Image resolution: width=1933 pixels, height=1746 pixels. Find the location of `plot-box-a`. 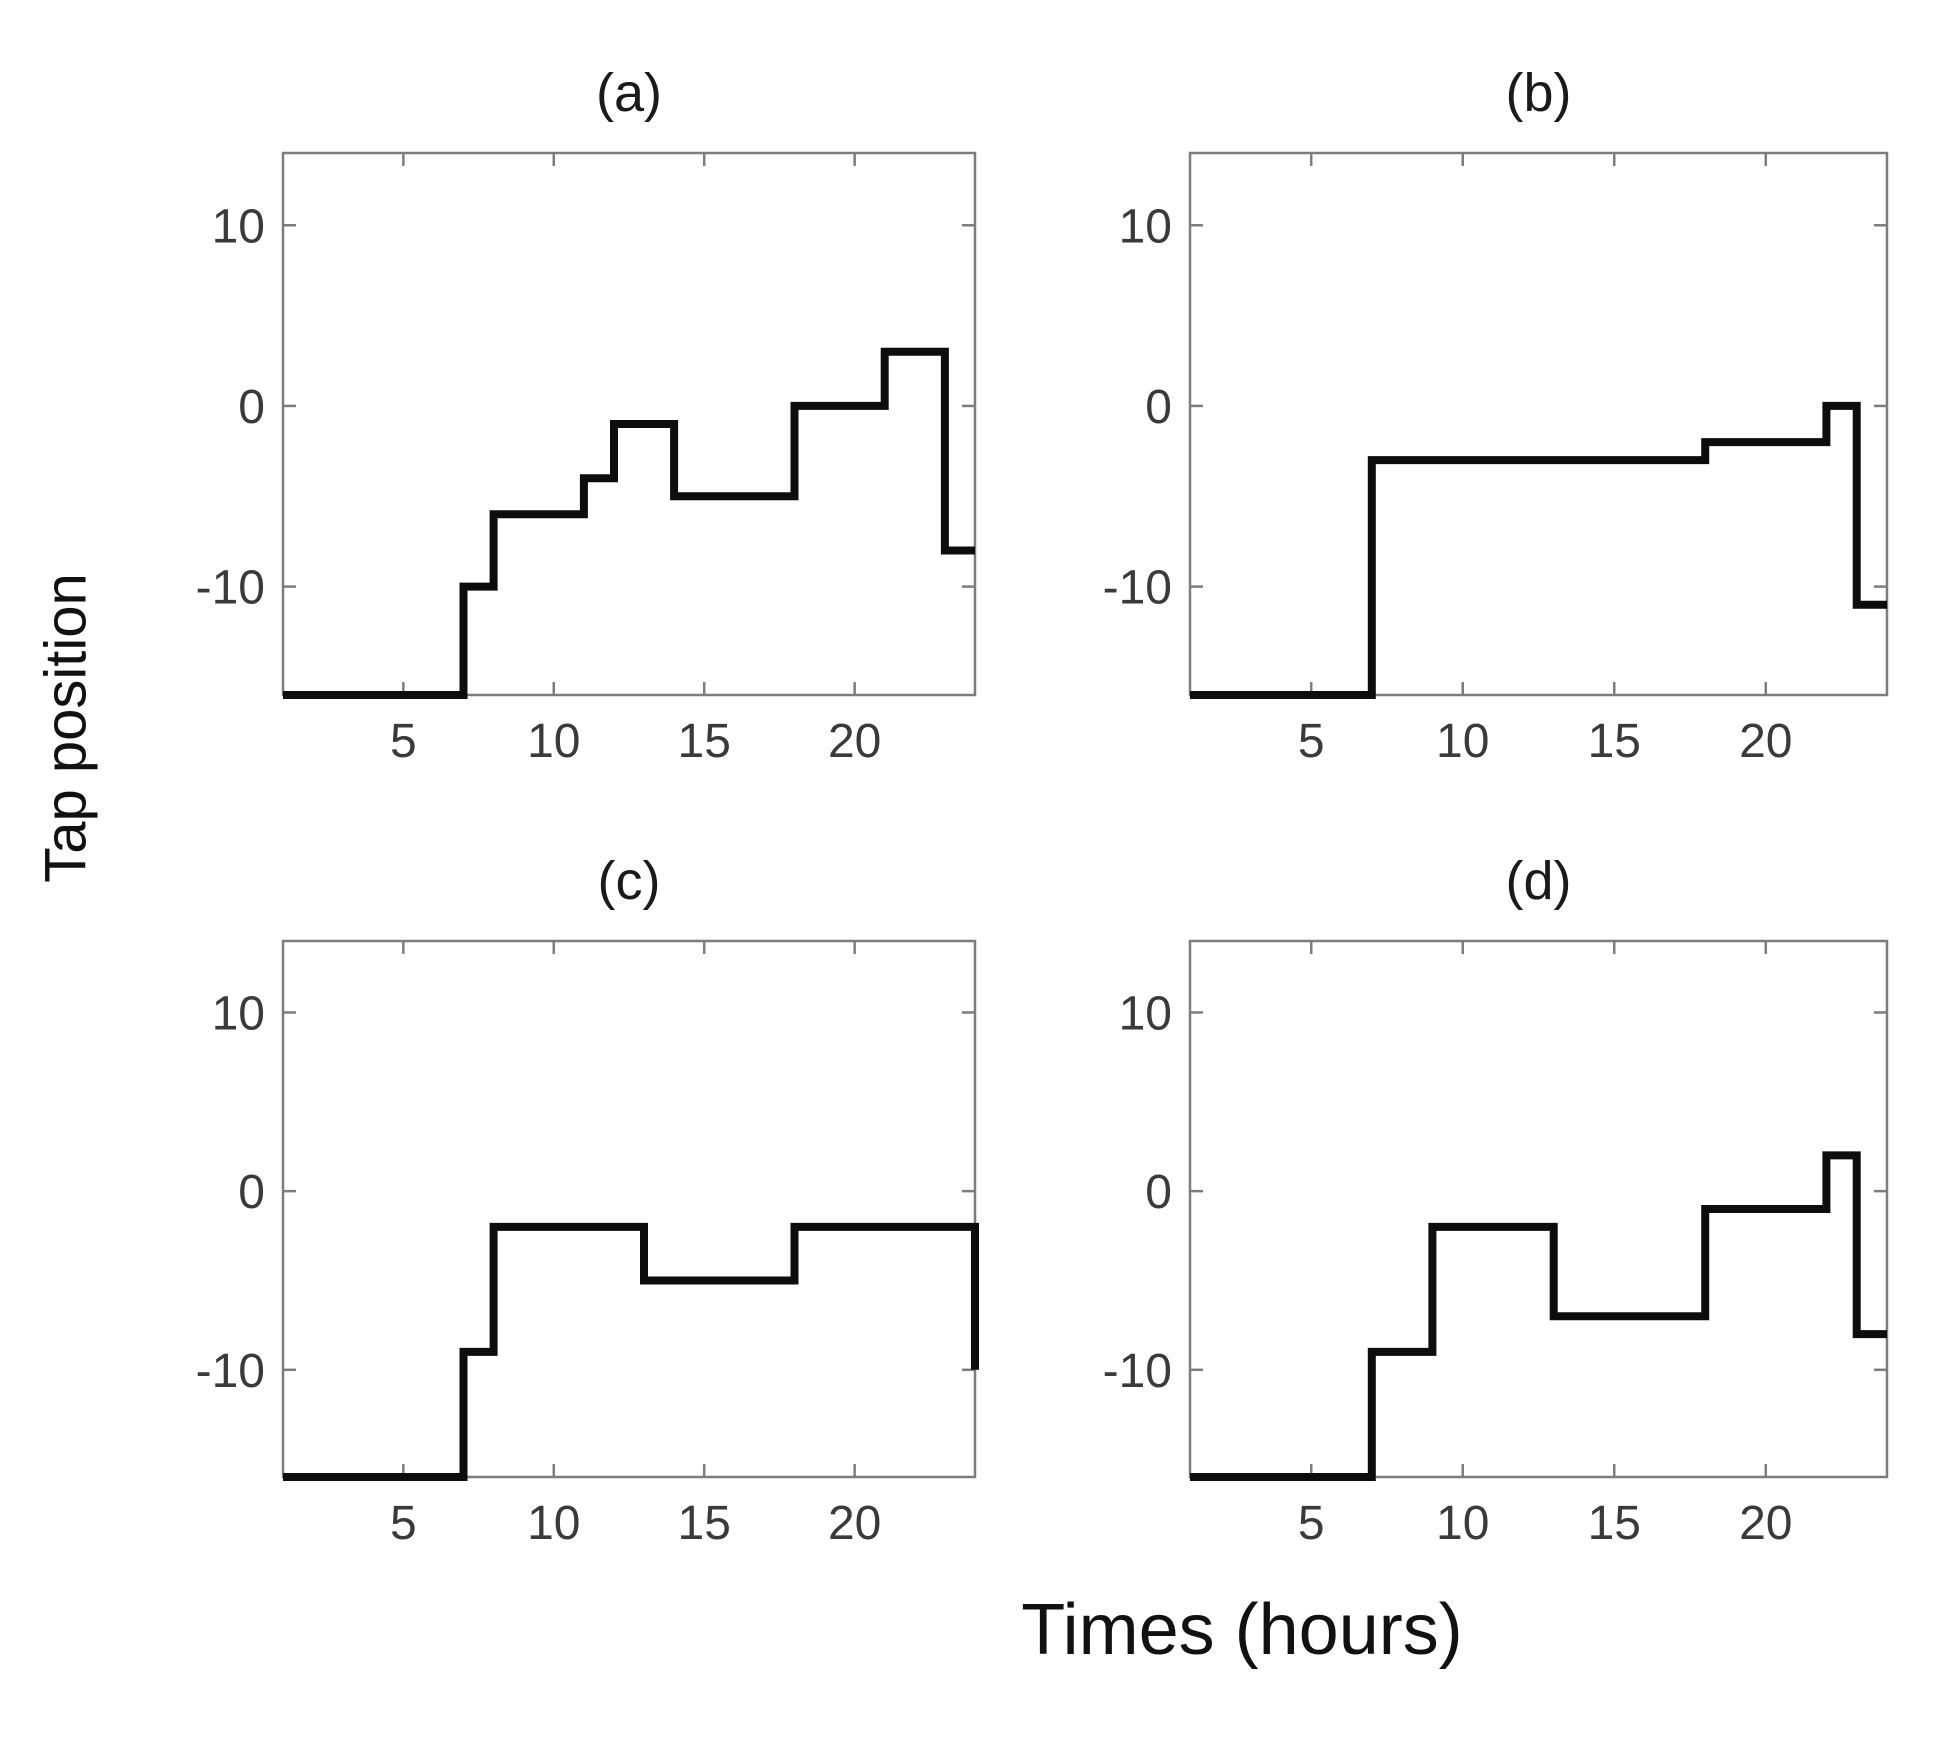

plot-box-a is located at coordinates (629, 424).